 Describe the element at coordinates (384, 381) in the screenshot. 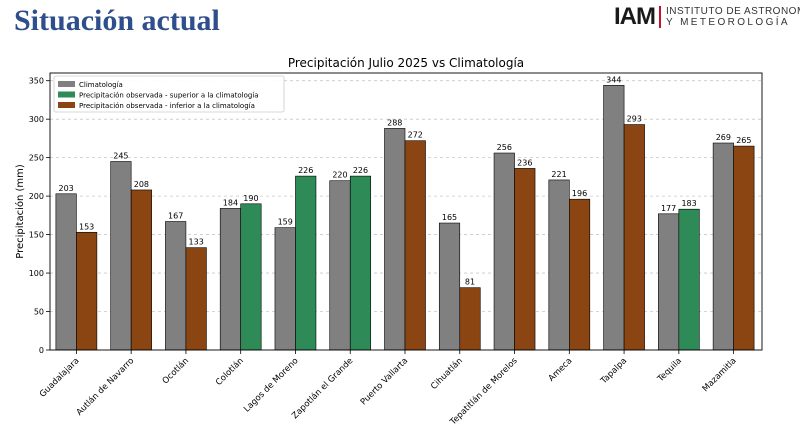

I see `x-tick-label: Puerto Vallarta` at that location.